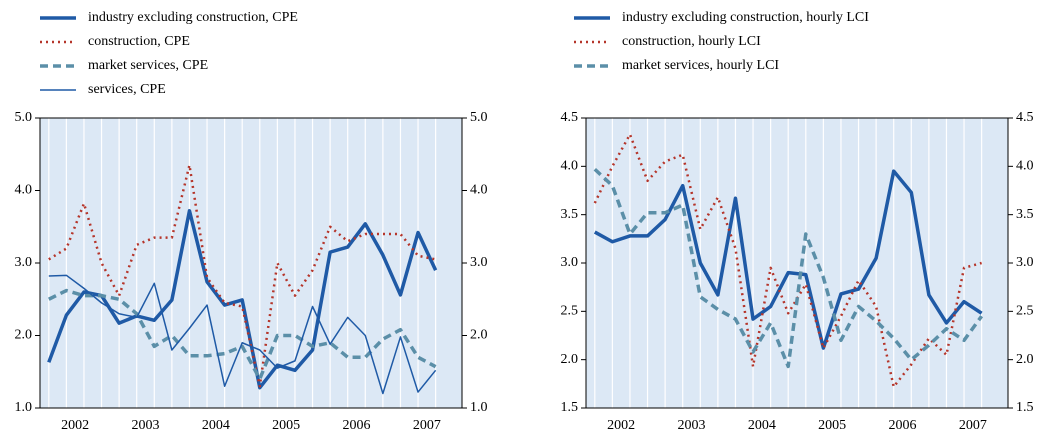  What do you see at coordinates (479, 117) in the screenshot?
I see `y2-tick-label: 5.0` at bounding box center [479, 117].